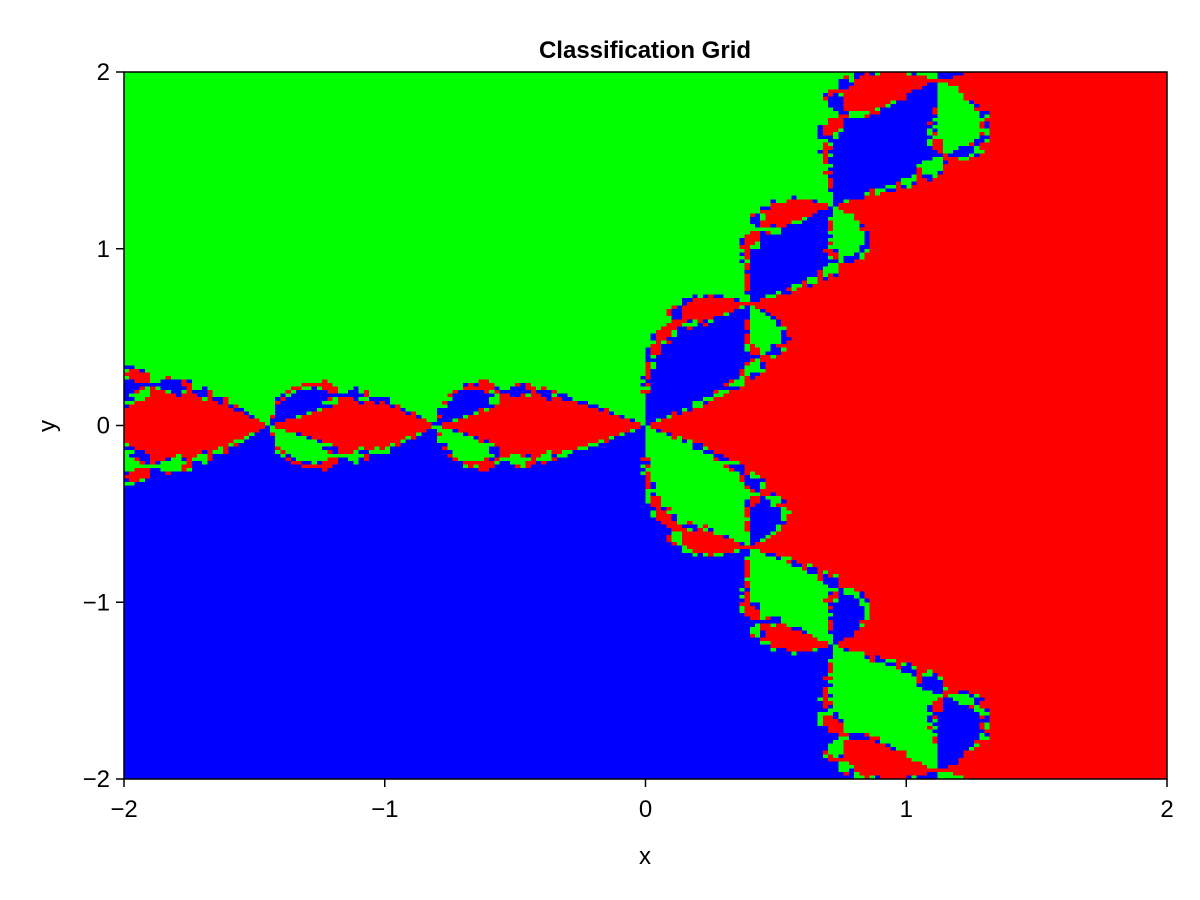  Describe the element at coordinates (96, 602) in the screenshot. I see `y-tick-label: −1` at that location.